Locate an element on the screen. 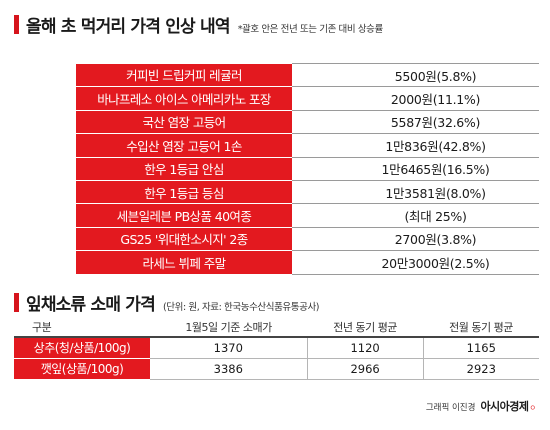 The width and height of the screenshot is (550, 430). item-price: 1만6465원(16.5%) is located at coordinates (415, 169).